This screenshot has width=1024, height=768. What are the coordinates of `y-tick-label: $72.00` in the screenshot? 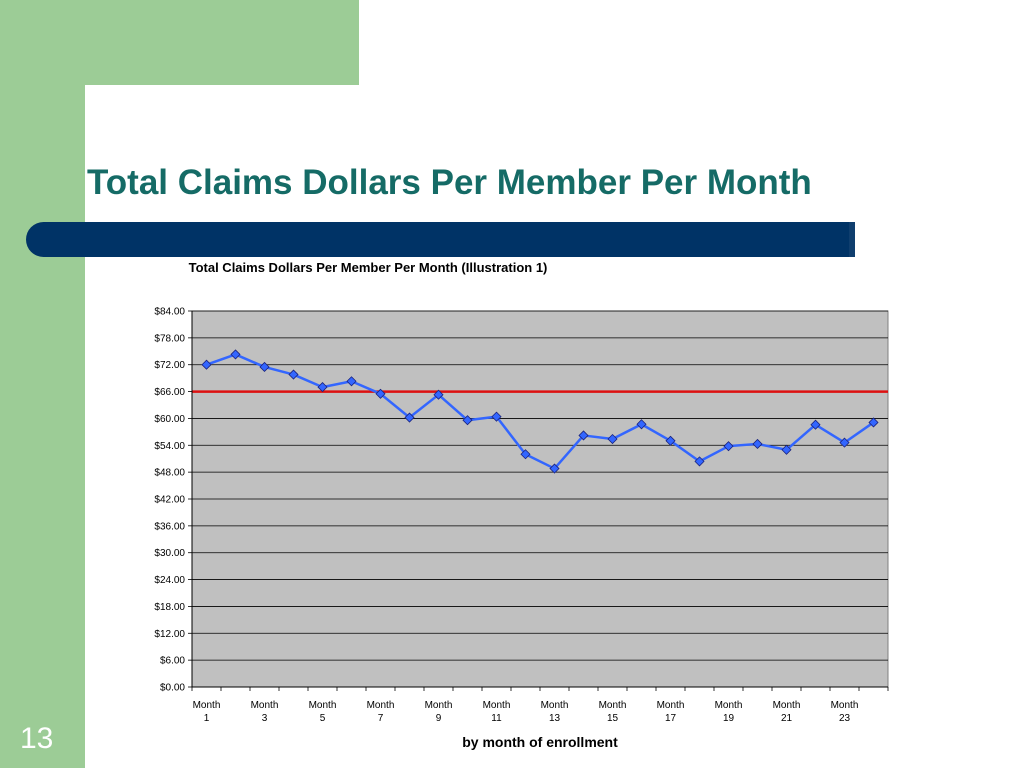 It's located at (169, 365).